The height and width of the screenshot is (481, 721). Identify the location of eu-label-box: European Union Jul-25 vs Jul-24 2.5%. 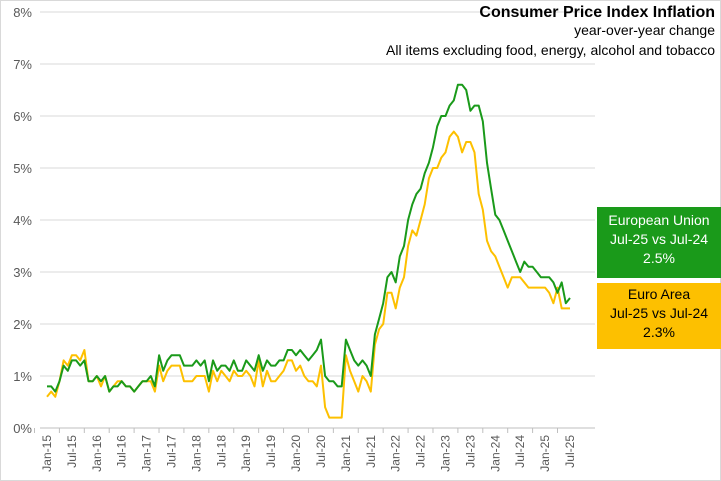
(659, 242).